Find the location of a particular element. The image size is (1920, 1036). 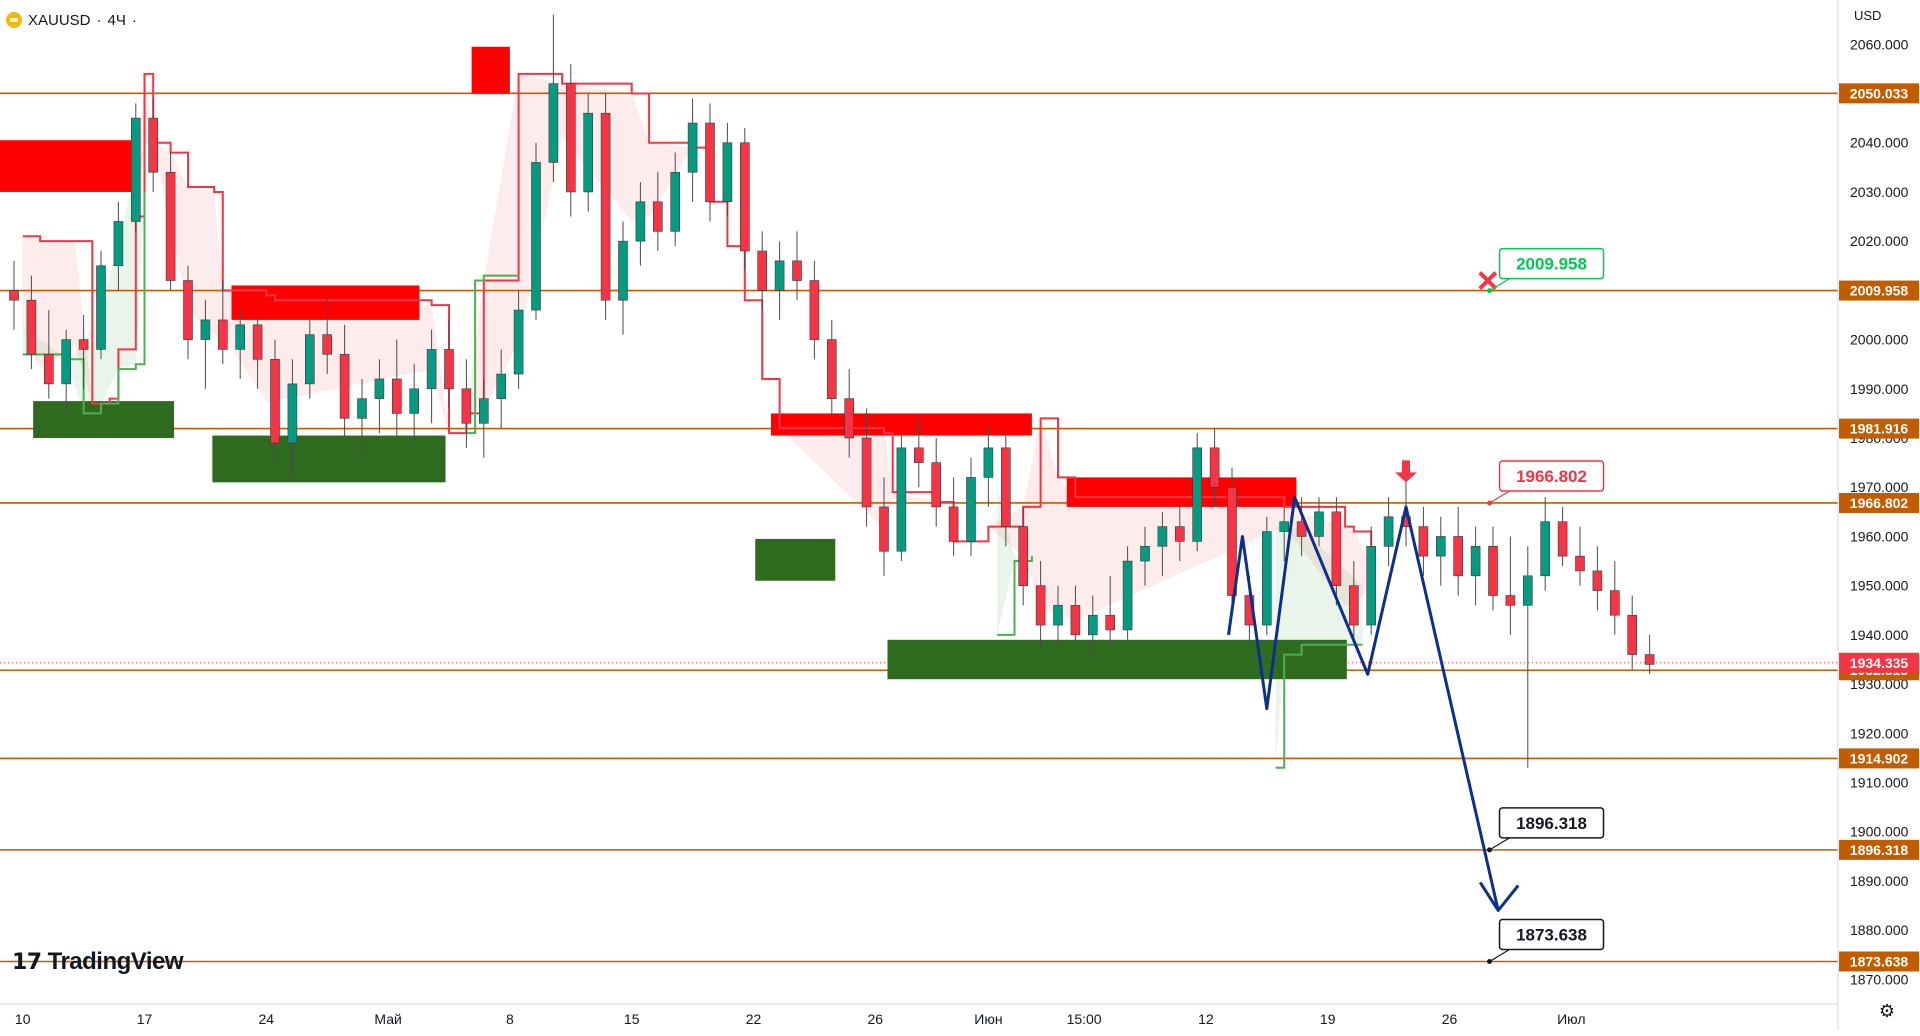

y-tick-label: 1940.000 is located at coordinates (1879, 635).